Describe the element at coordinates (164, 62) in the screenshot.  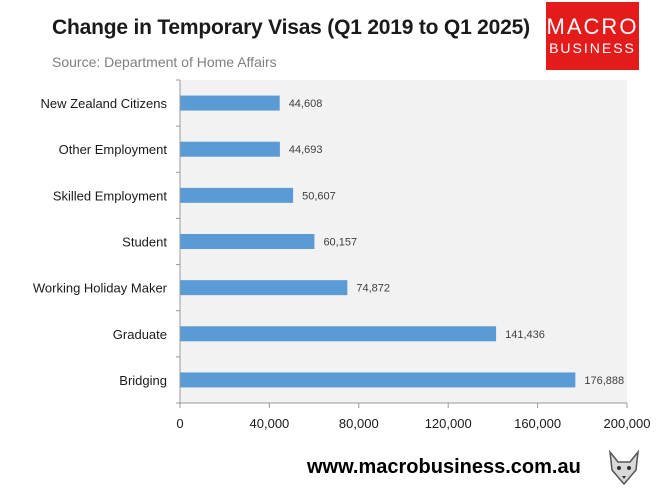
I see `chart-source: Source: Department of Home Affairs` at that location.